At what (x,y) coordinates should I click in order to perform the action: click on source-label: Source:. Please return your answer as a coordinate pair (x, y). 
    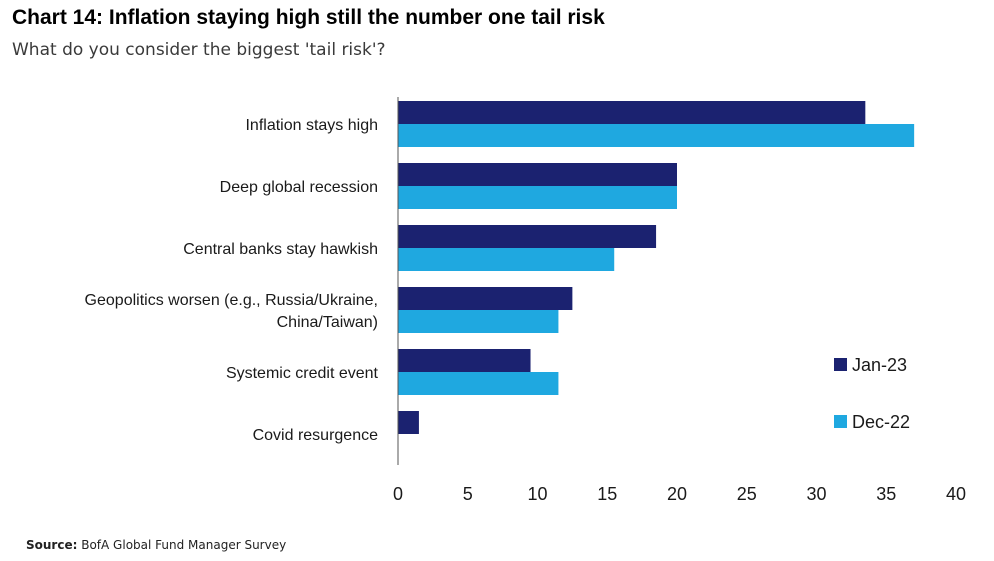
    Looking at the image, I should click on (52, 545).